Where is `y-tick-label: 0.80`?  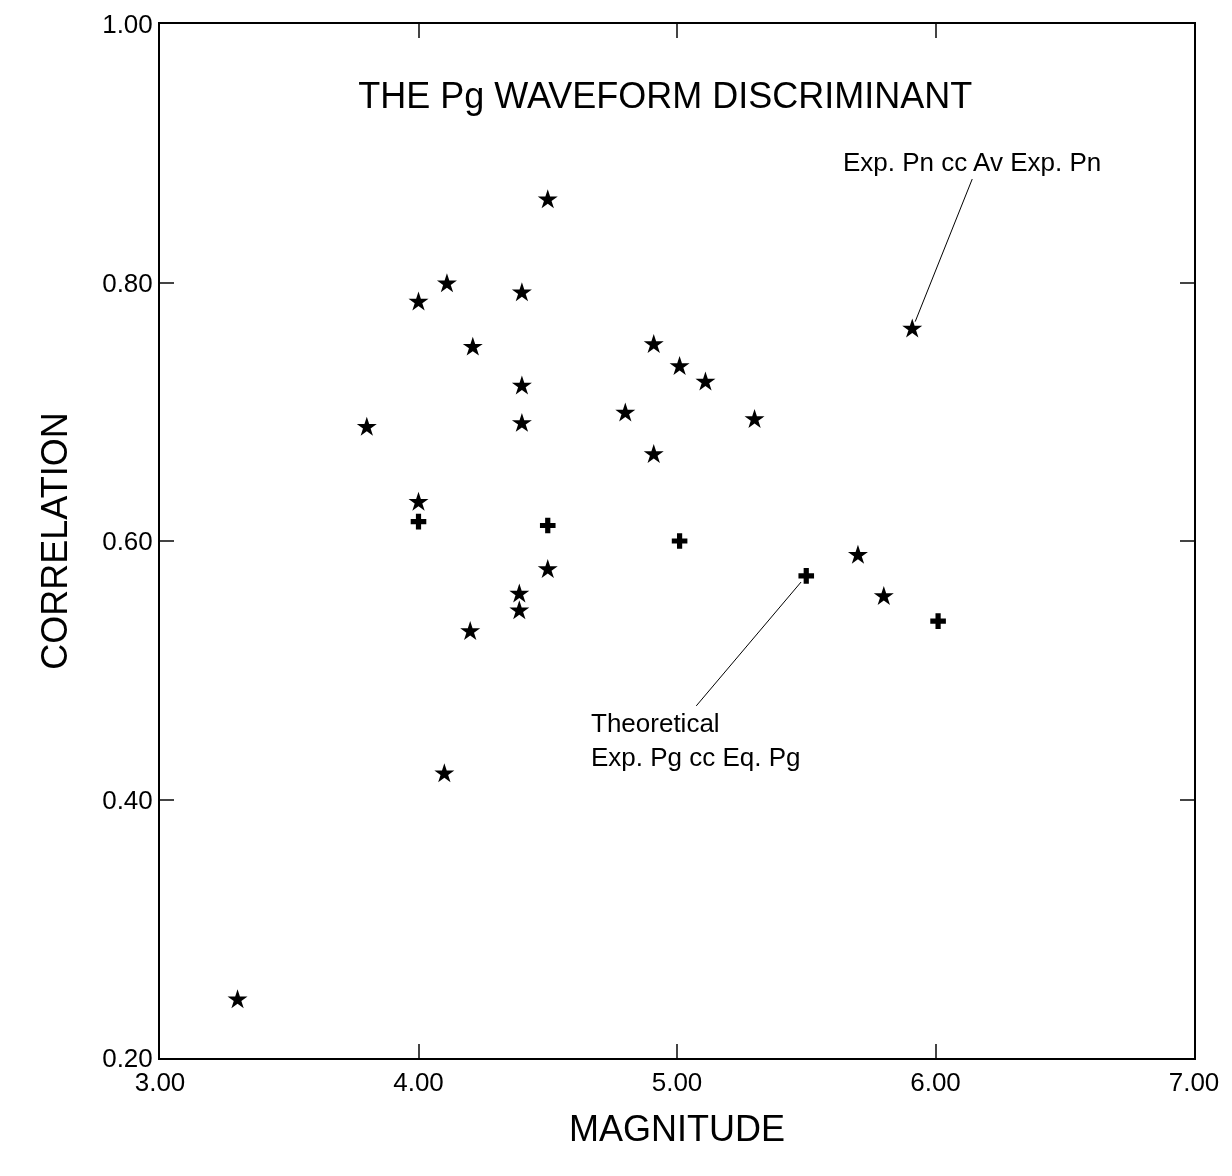 y-tick-label: 0.80 is located at coordinates (127, 282).